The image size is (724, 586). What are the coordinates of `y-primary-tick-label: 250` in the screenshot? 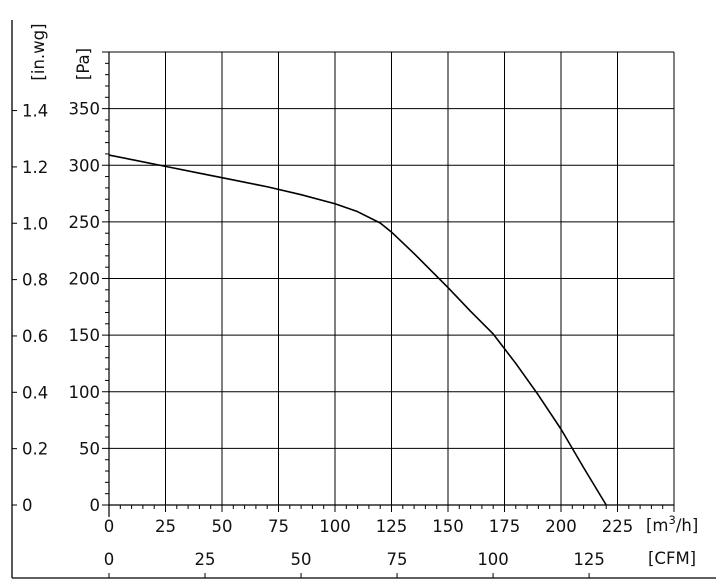 It's located at (85, 222).